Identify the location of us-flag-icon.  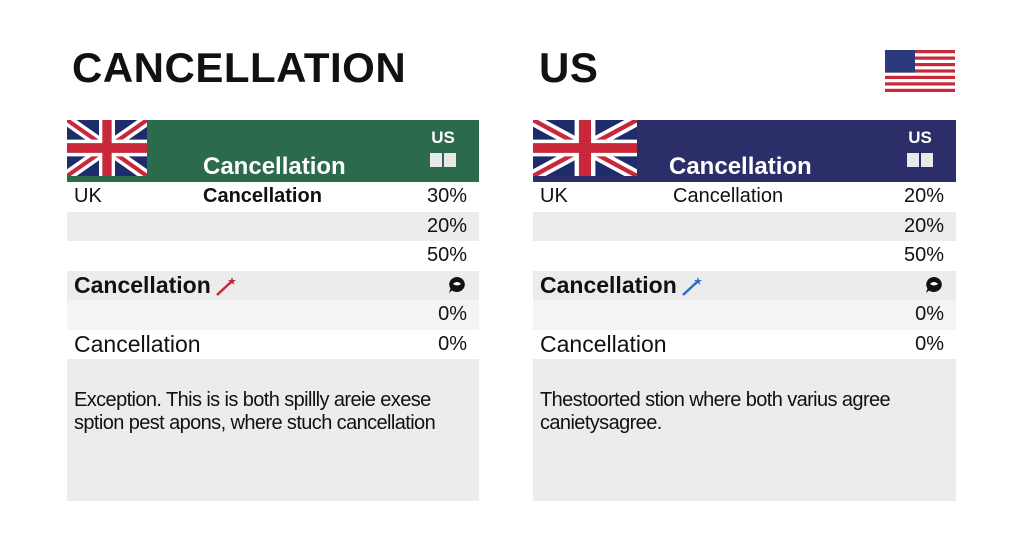
(920, 71).